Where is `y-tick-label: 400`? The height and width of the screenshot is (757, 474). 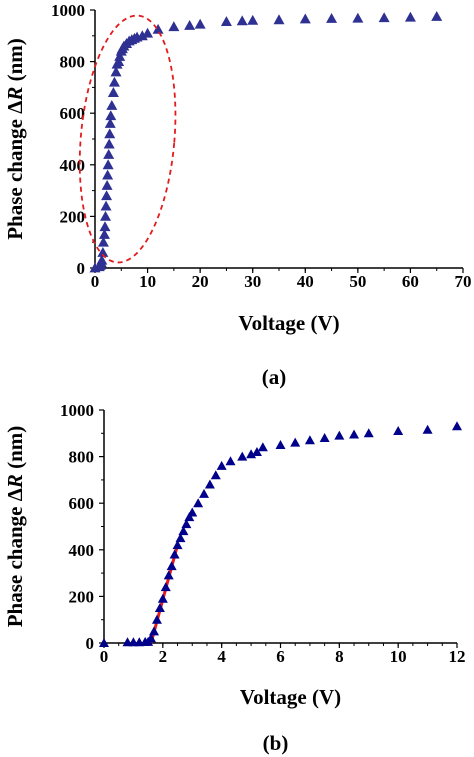
y-tick-label: 400 is located at coordinates (82, 550).